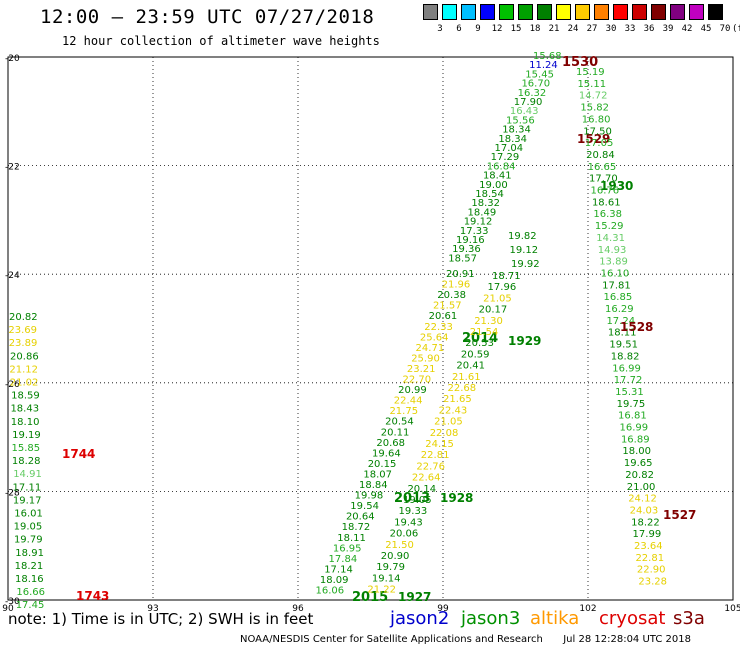 The width and height of the screenshot is (740, 650). Describe the element at coordinates (466, 249) in the screenshot. I see `wave-height-label: 19.36` at that location.